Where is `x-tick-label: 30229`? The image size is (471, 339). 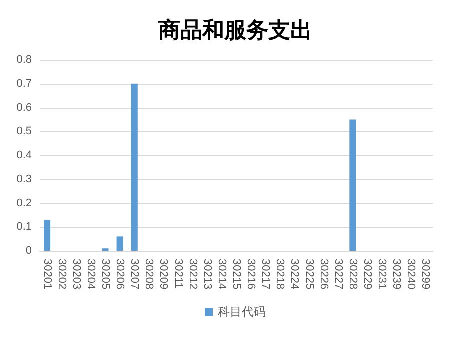 x-tick-label: 30229 is located at coordinates (368, 274).